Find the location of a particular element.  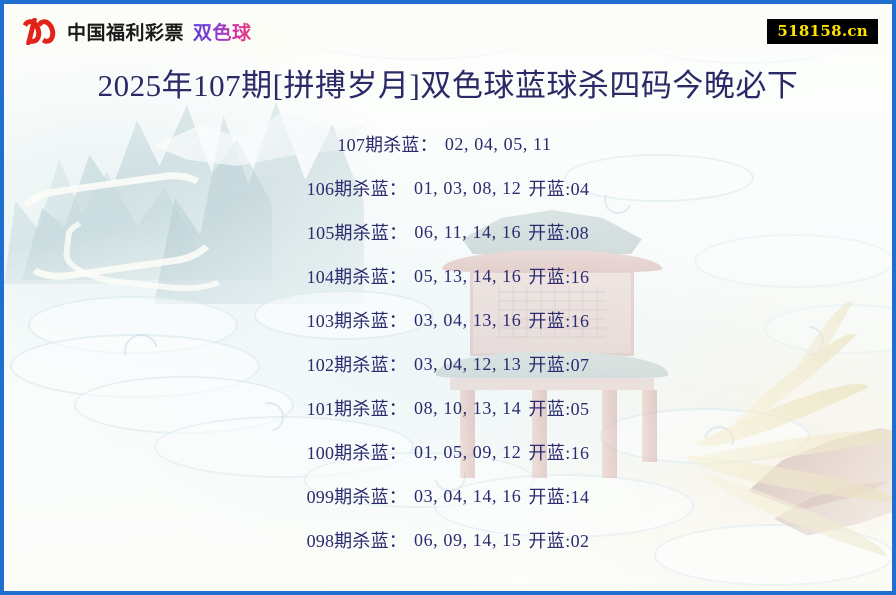

list-item: 099期杀蓝： 03, 04, 14, 16 开蓝:14 is located at coordinates (448, 496).